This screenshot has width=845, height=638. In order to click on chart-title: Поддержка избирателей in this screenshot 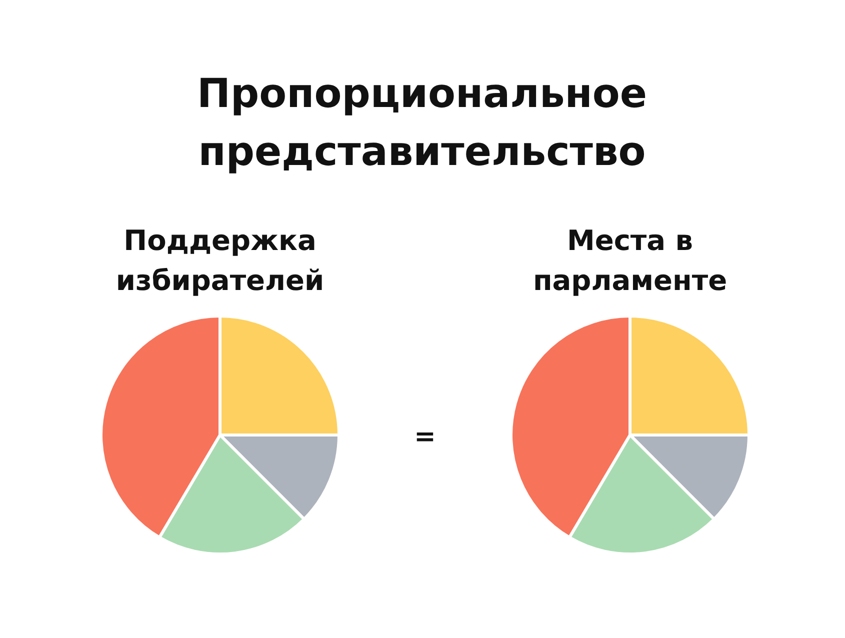, I will do `click(220, 260)`.